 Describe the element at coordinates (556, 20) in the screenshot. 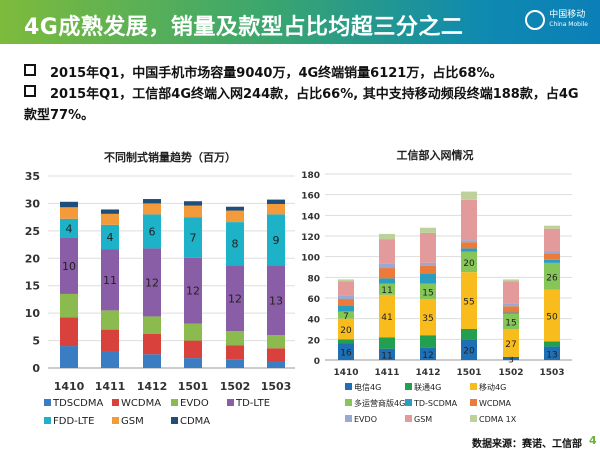

I see `china-mobile-logo: 中国移动 China Mobile` at that location.